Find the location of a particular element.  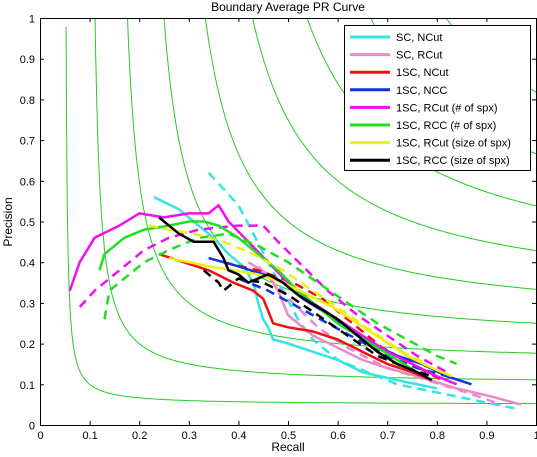

y-tick-label: 0.2 is located at coordinates (27, 345).